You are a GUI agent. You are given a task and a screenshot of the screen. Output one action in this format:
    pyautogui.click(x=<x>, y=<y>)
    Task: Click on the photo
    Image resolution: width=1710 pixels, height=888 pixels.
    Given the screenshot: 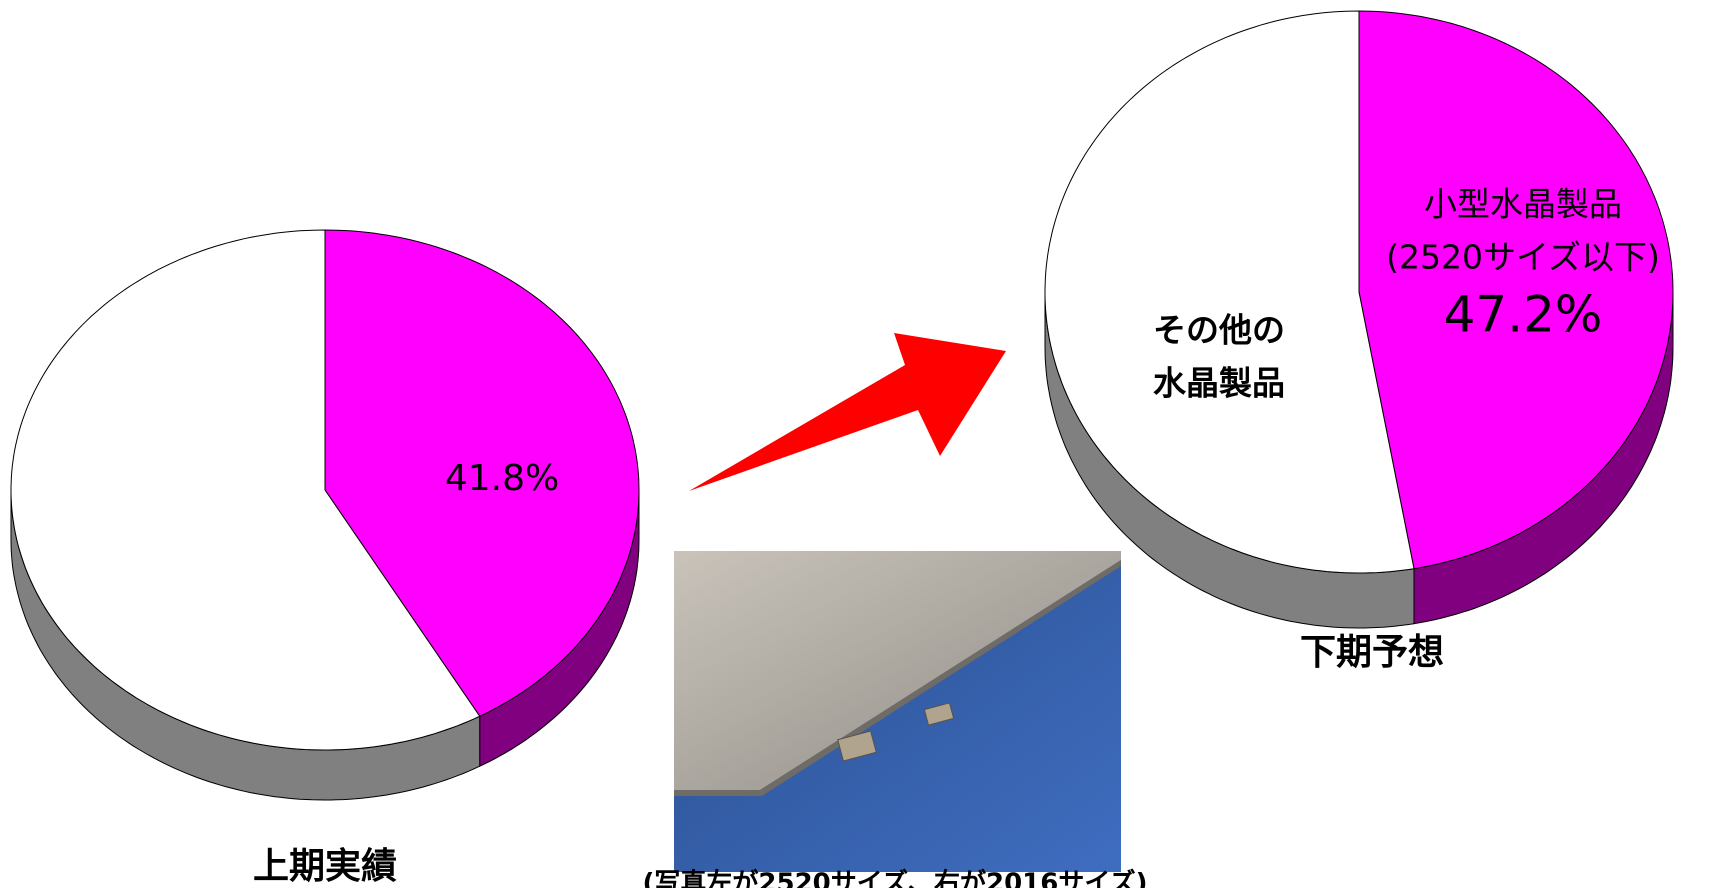 What is the action you would take?
    pyautogui.click(x=897, y=711)
    